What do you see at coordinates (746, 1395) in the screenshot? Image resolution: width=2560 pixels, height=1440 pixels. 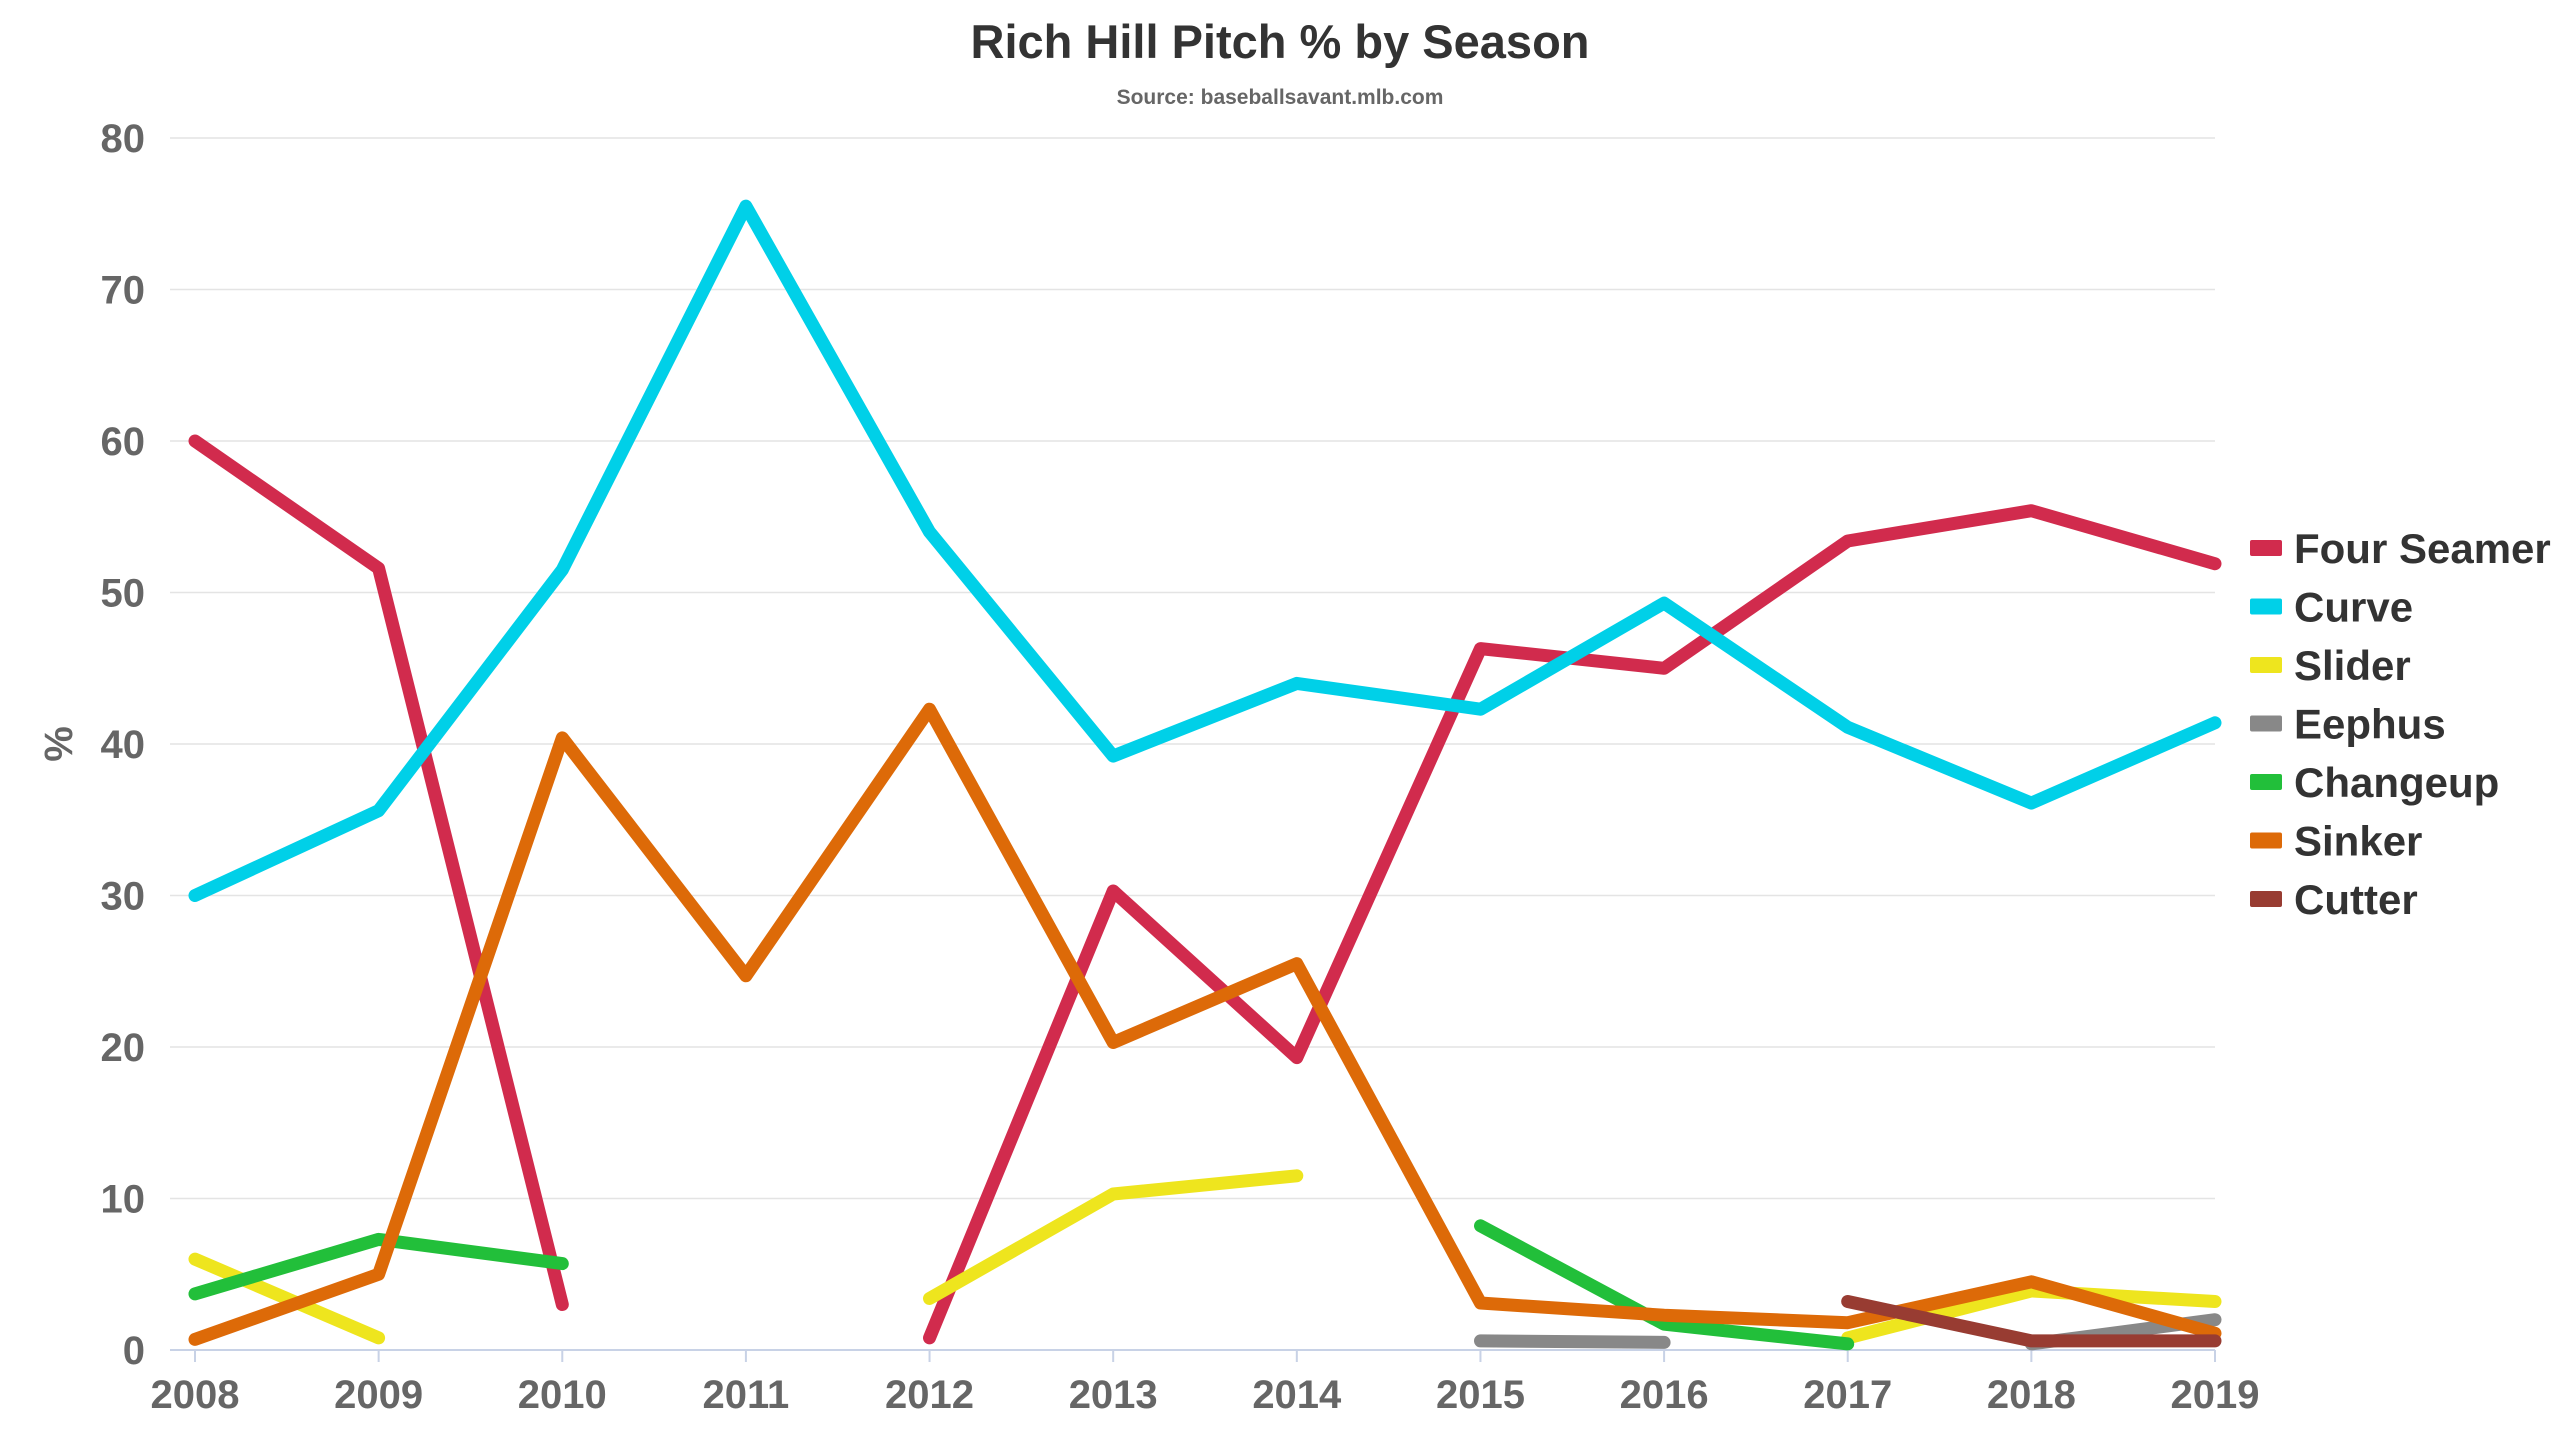 I see `x-tick-label: 2011` at bounding box center [746, 1395].